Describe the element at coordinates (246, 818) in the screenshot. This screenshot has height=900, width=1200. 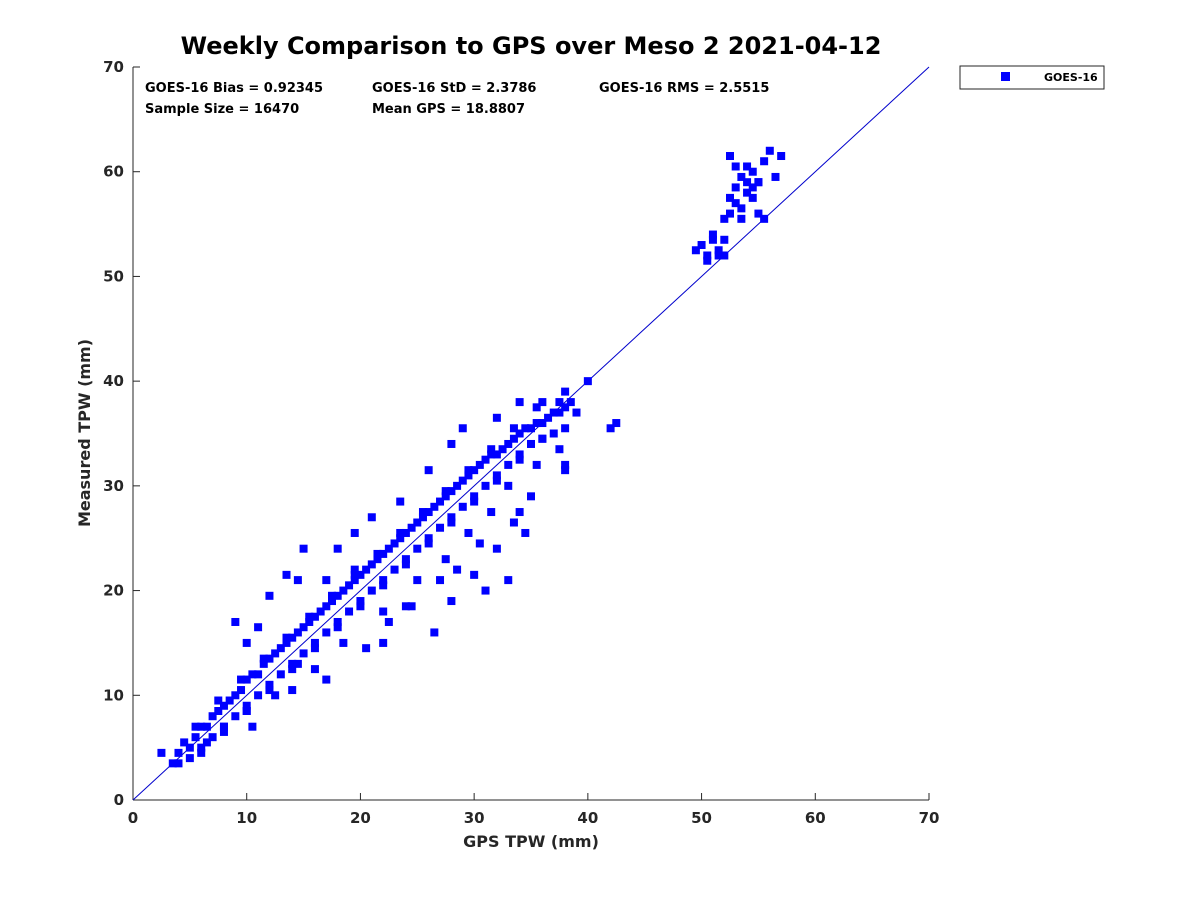
I see `x-tick-label: 10` at that location.